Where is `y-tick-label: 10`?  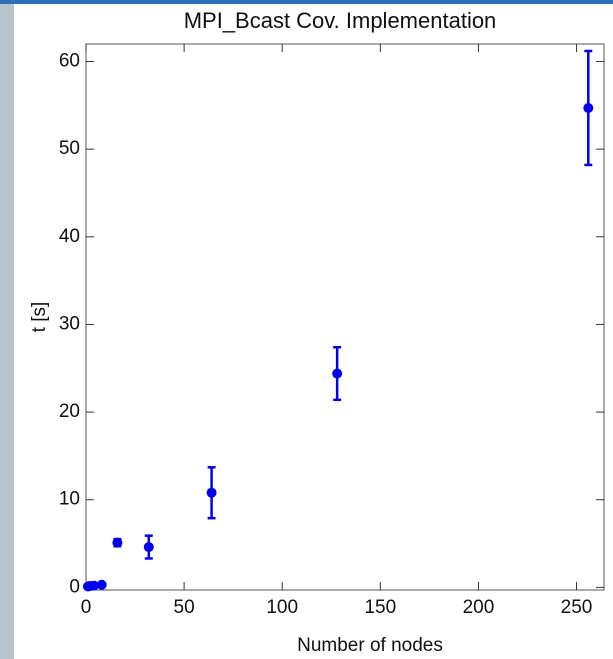 y-tick-label: 10 is located at coordinates (69, 499).